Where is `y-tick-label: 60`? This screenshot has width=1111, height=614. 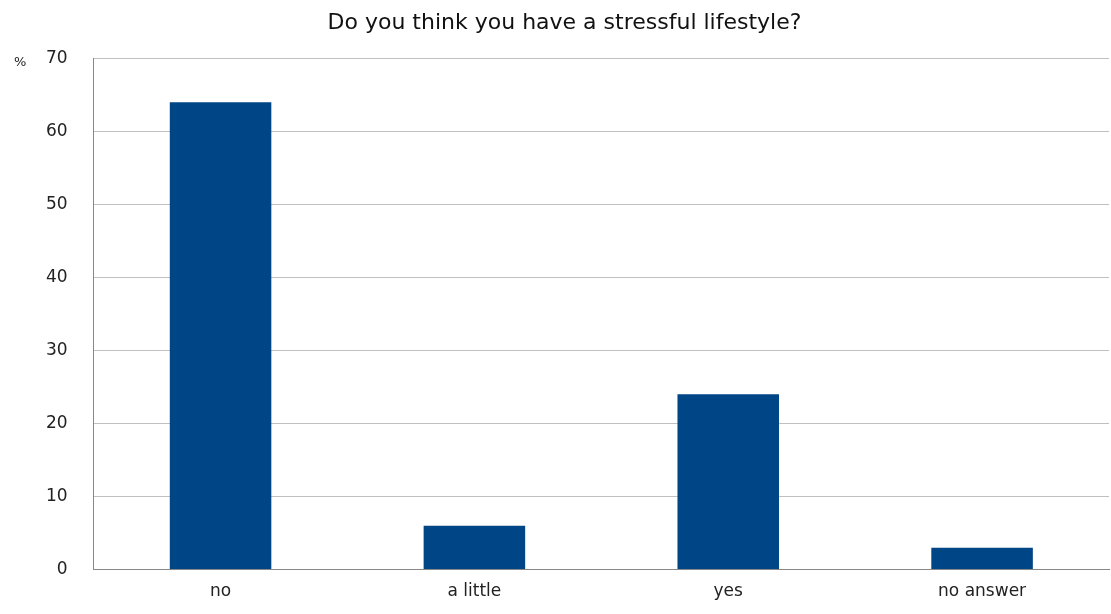
y-tick-label: 60 is located at coordinates (56, 129).